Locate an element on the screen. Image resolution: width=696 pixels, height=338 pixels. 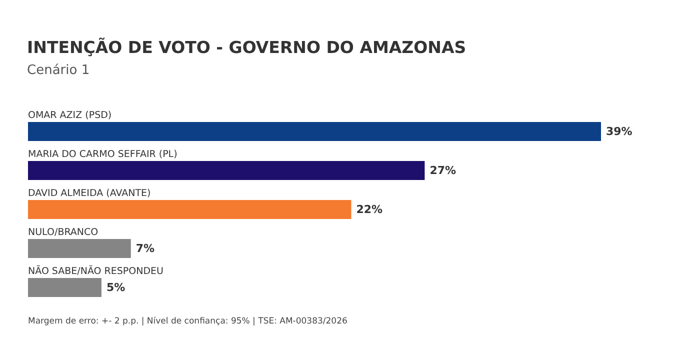
data-label: 7% is located at coordinates (145, 248).